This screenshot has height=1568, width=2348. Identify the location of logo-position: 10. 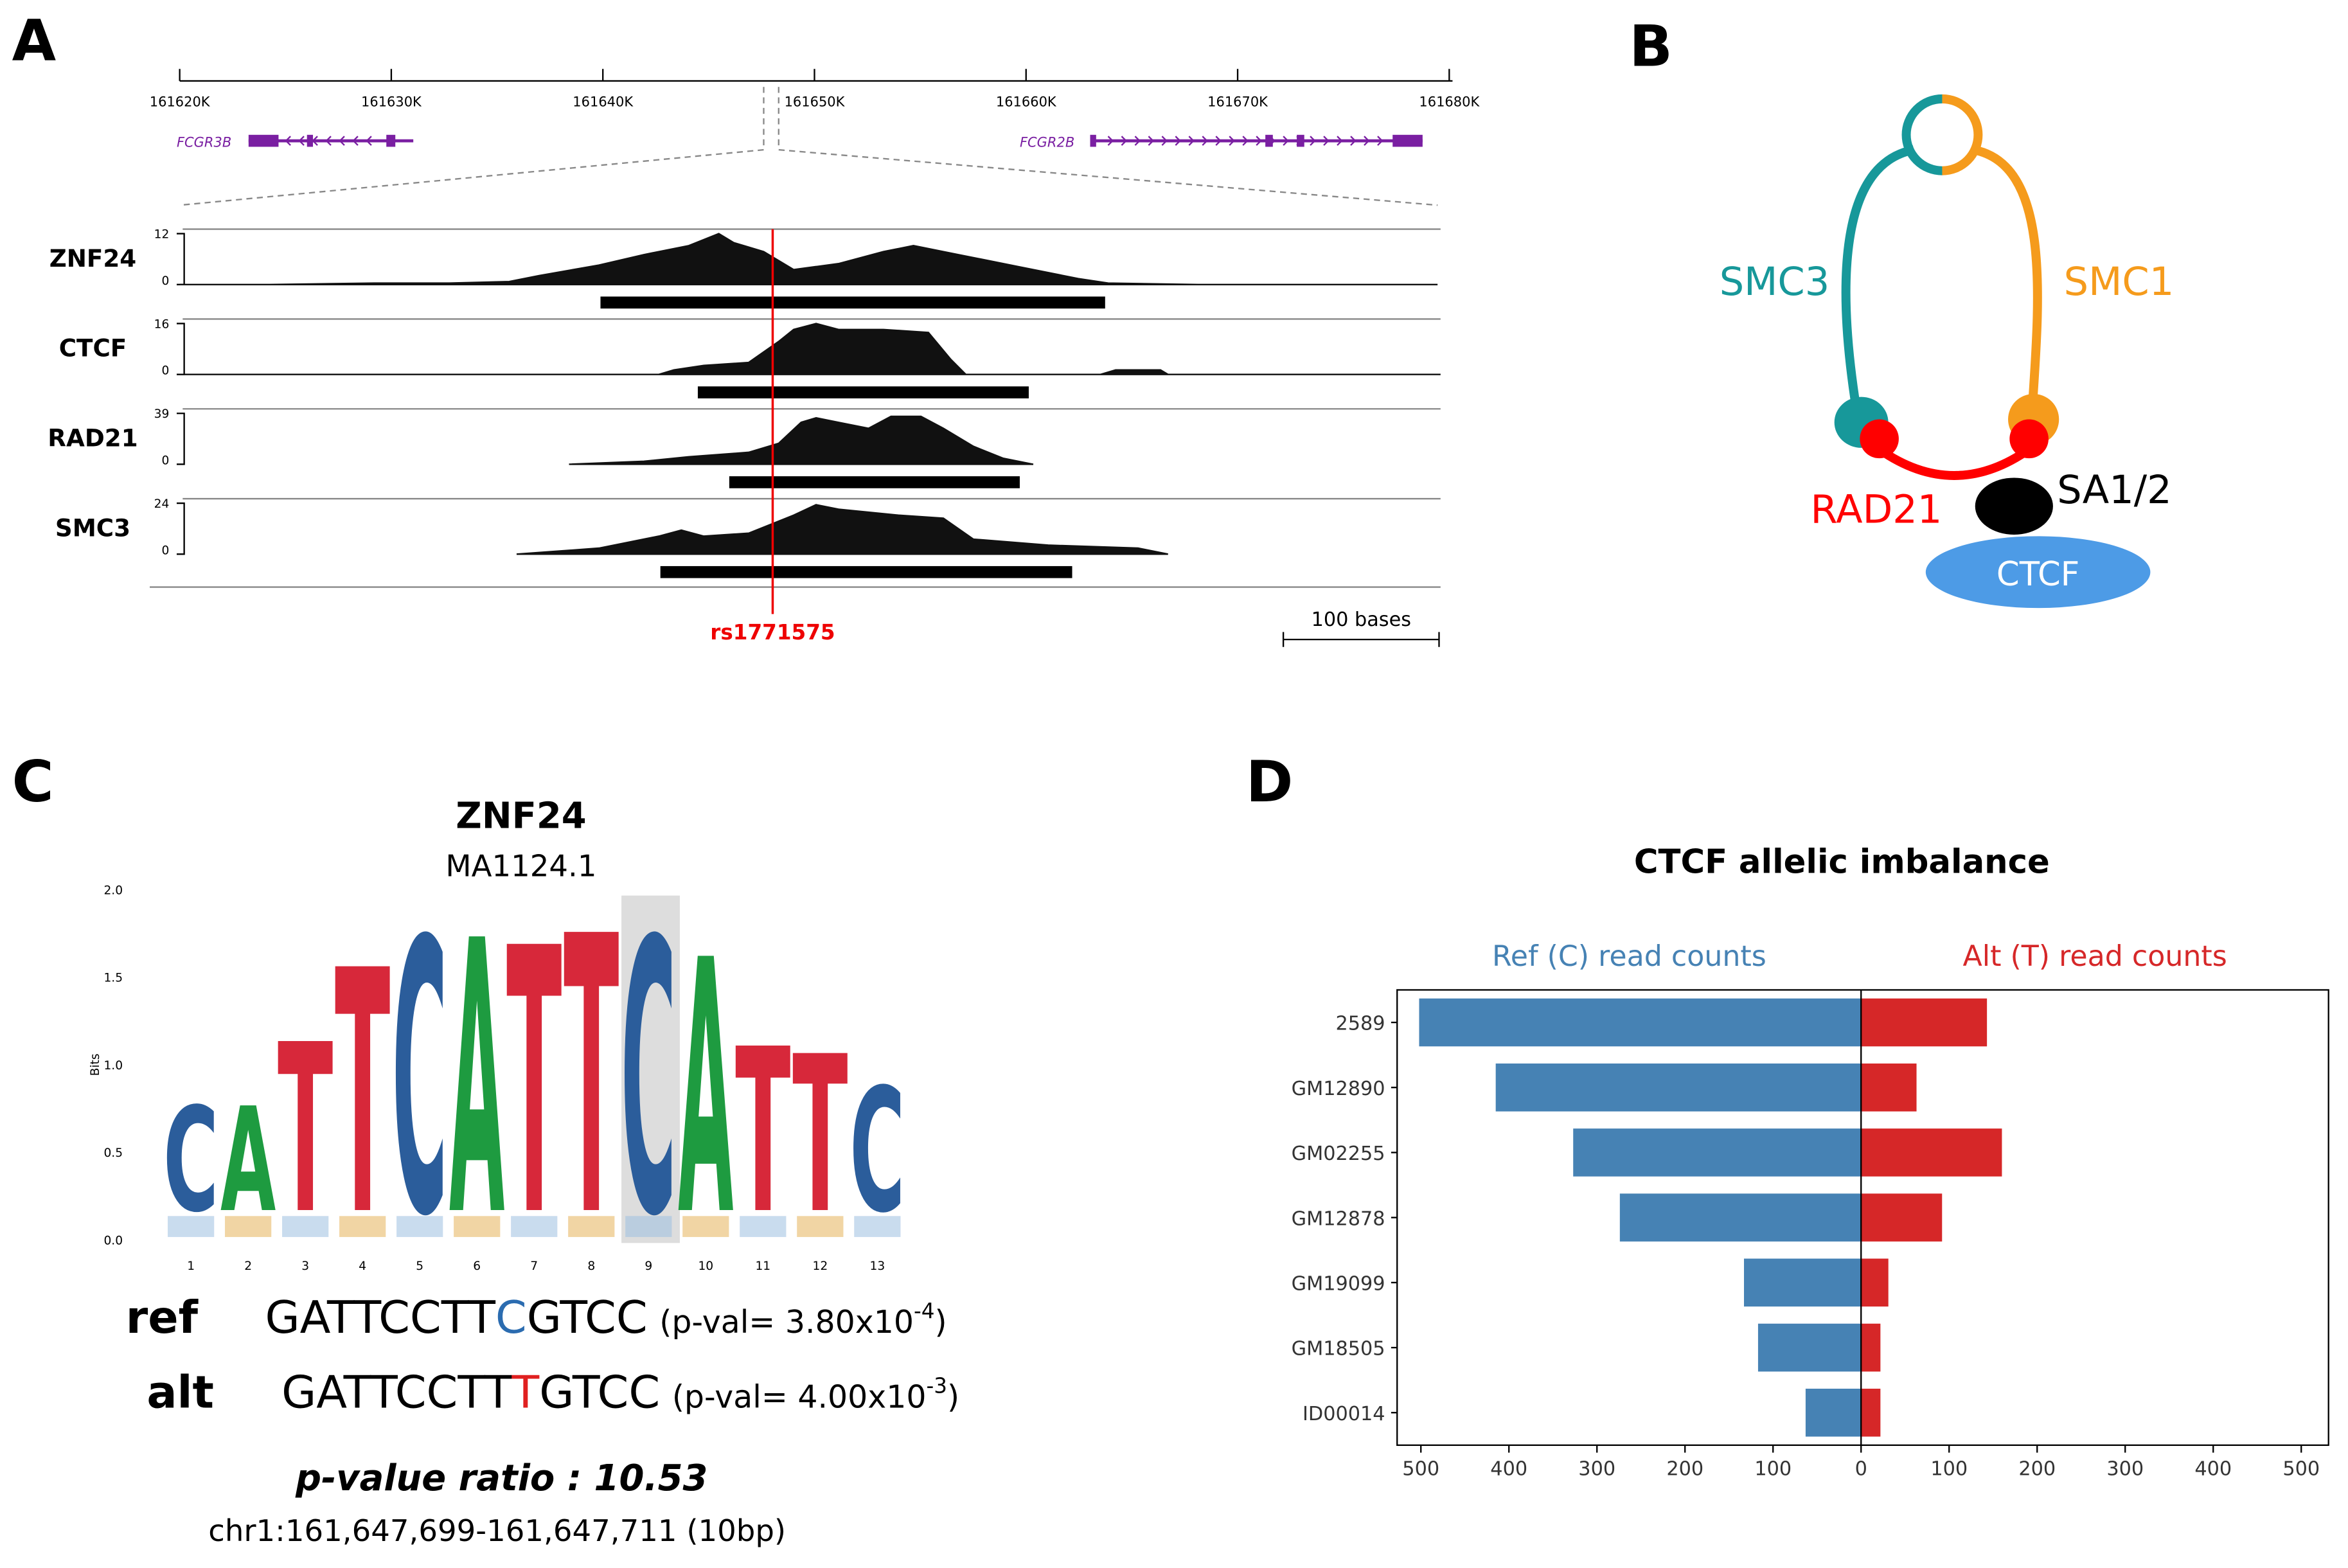
(705, 1266).